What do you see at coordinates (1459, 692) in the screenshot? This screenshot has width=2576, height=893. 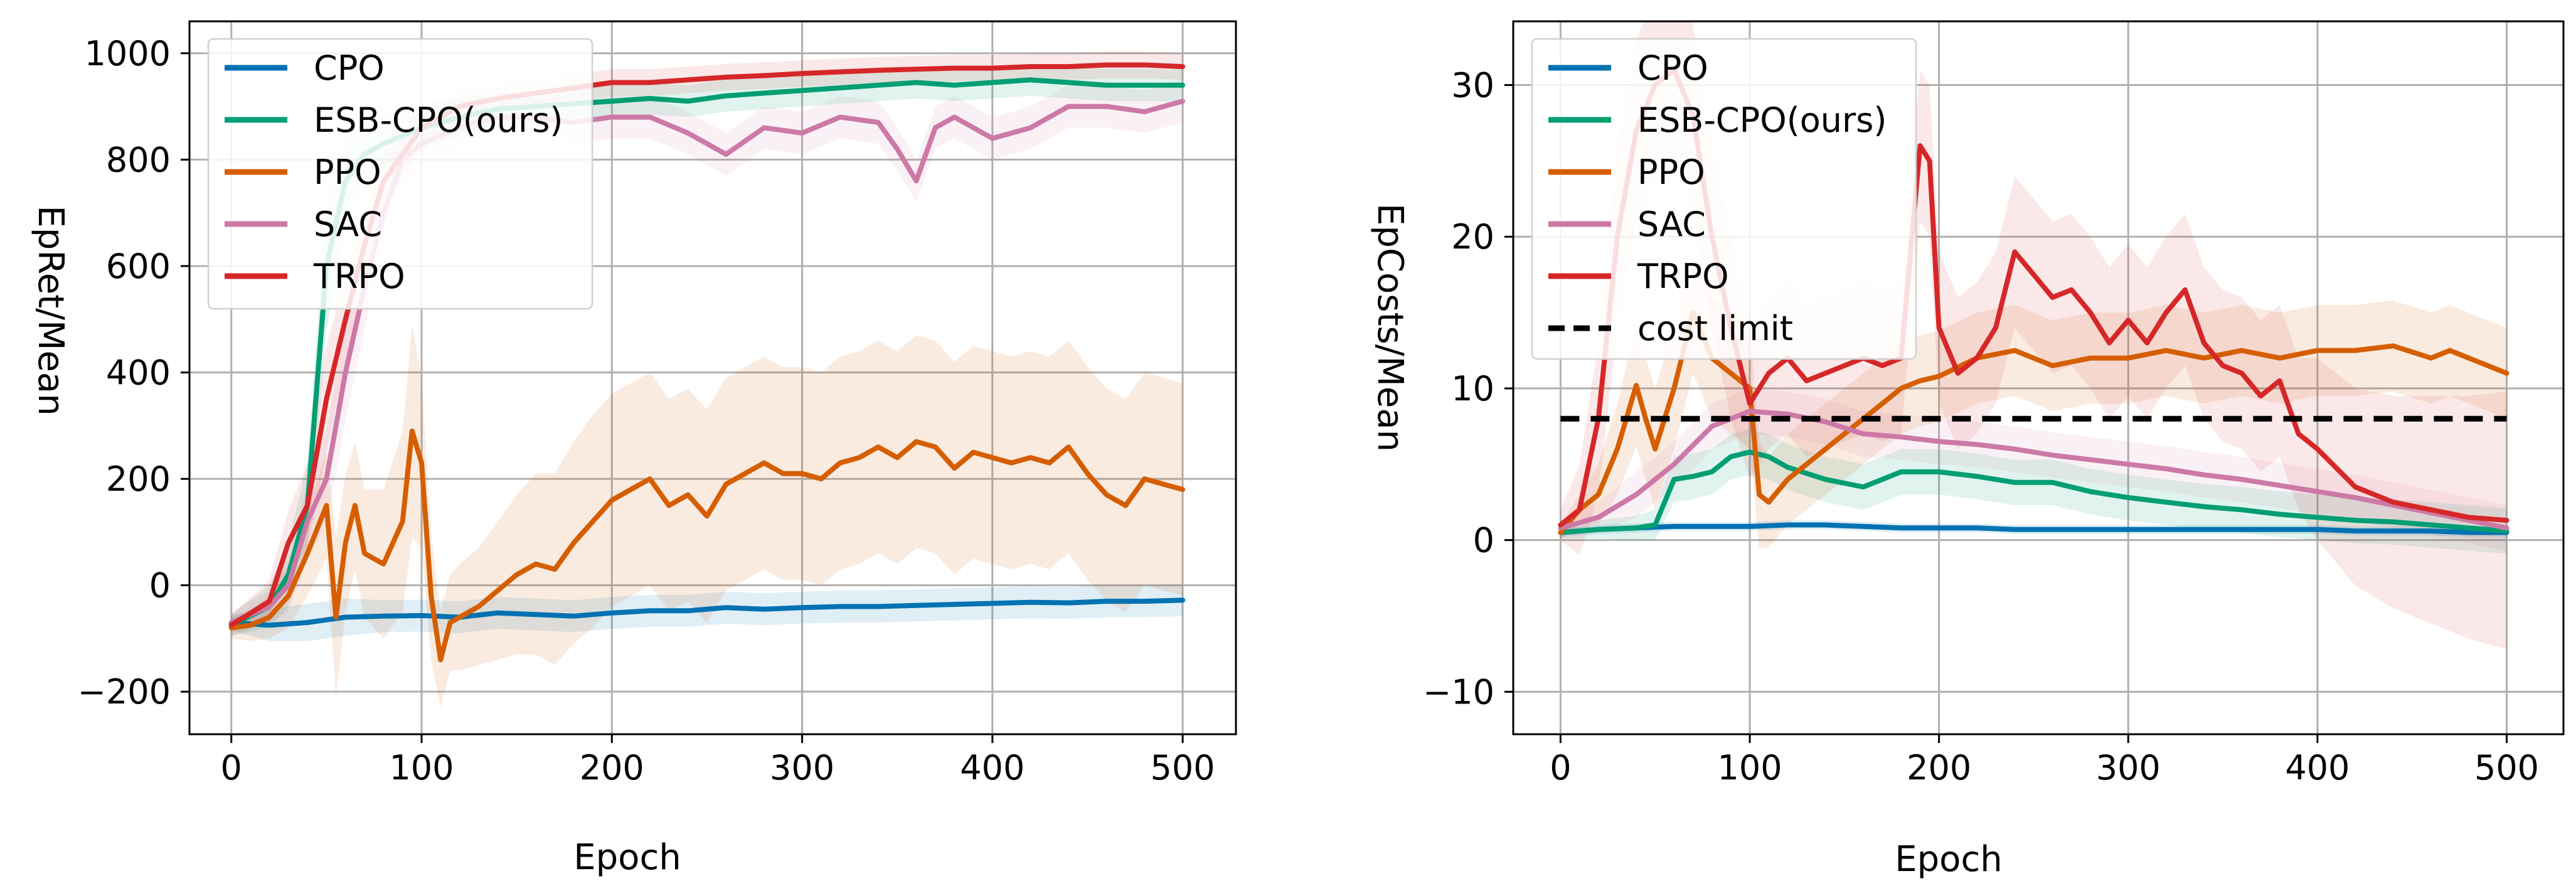 I see `y-tick-label: −10` at bounding box center [1459, 692].